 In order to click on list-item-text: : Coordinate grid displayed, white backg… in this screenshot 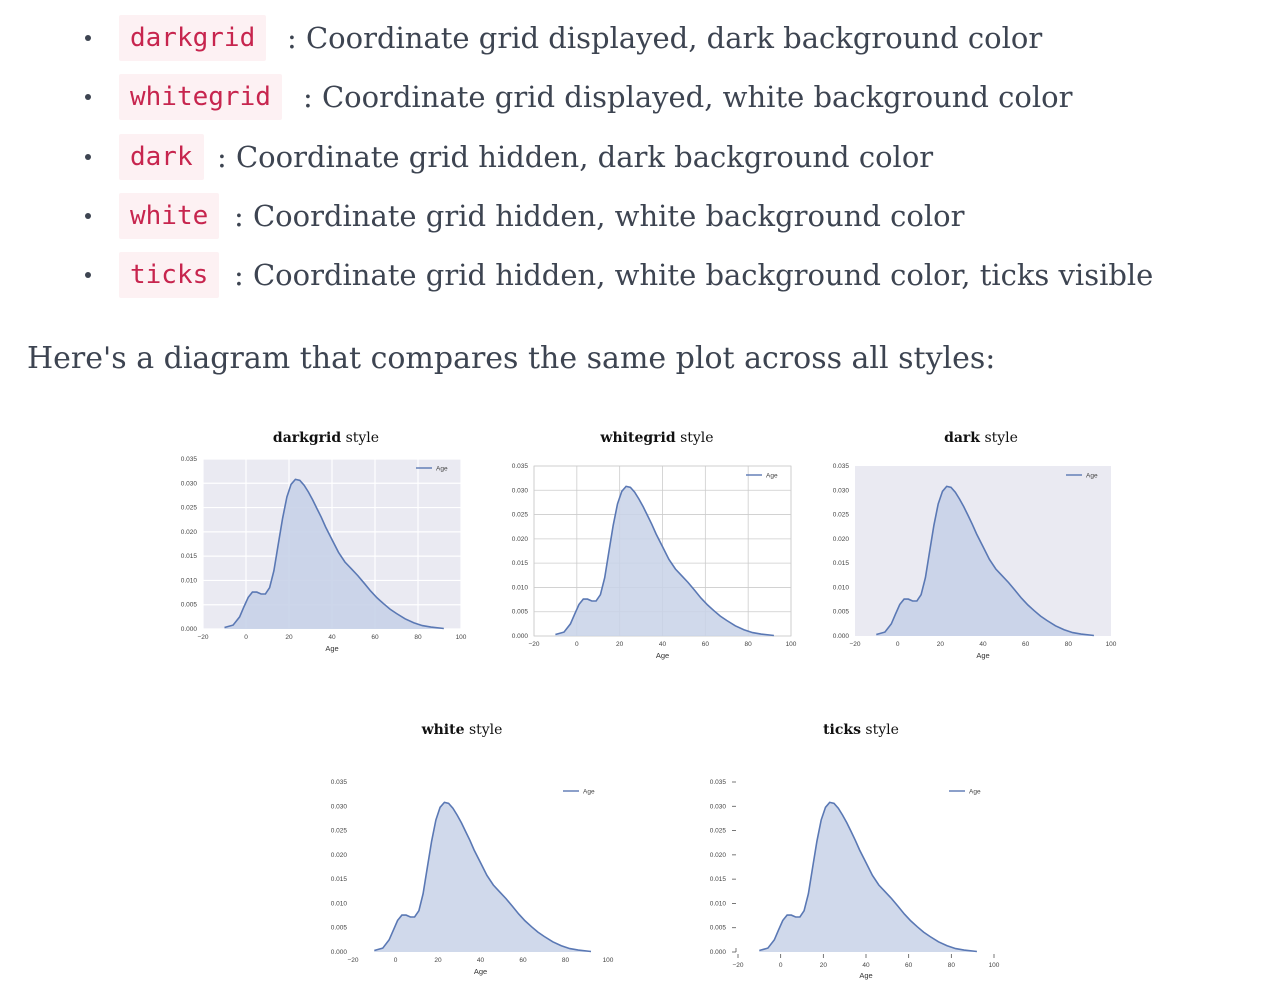, I will do `click(688, 97)`.